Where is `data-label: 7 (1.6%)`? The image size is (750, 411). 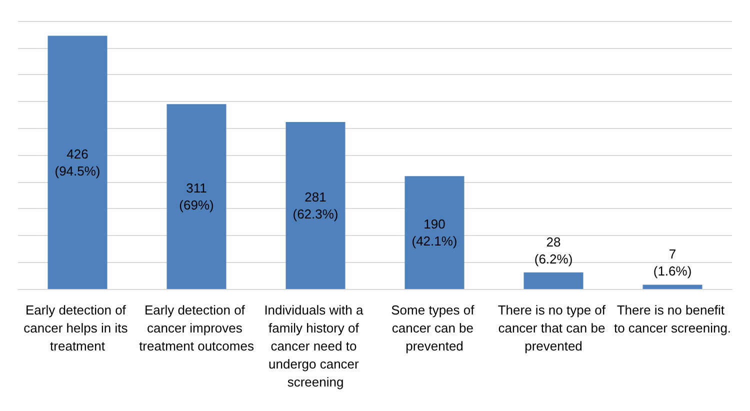
data-label: 7 (1.6%) is located at coordinates (672, 262).